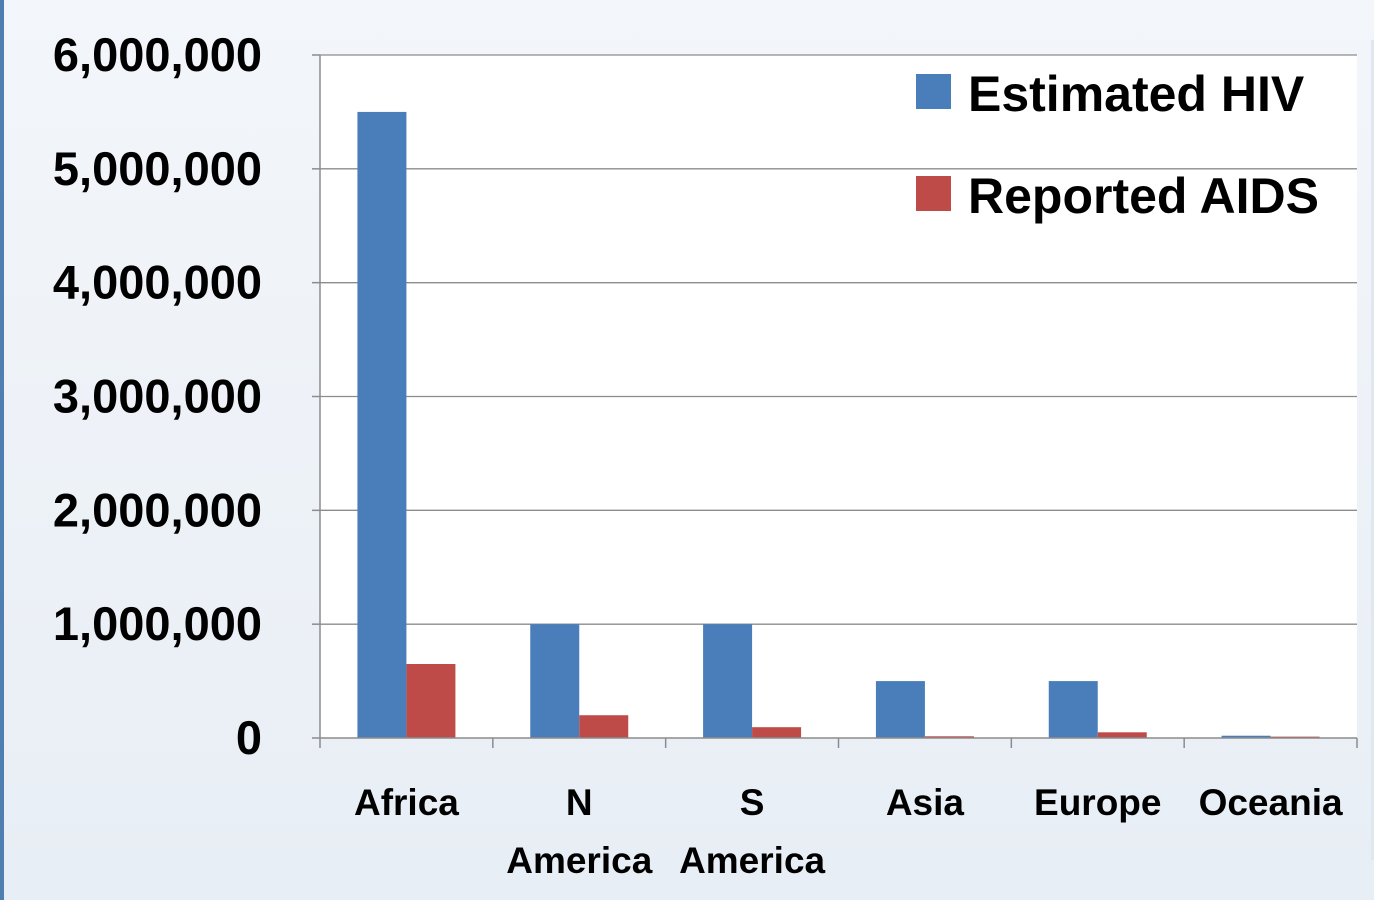 This screenshot has height=900, width=1374. What do you see at coordinates (1143, 196) in the screenshot?
I see `legend-label-1: Reported AIDS` at bounding box center [1143, 196].